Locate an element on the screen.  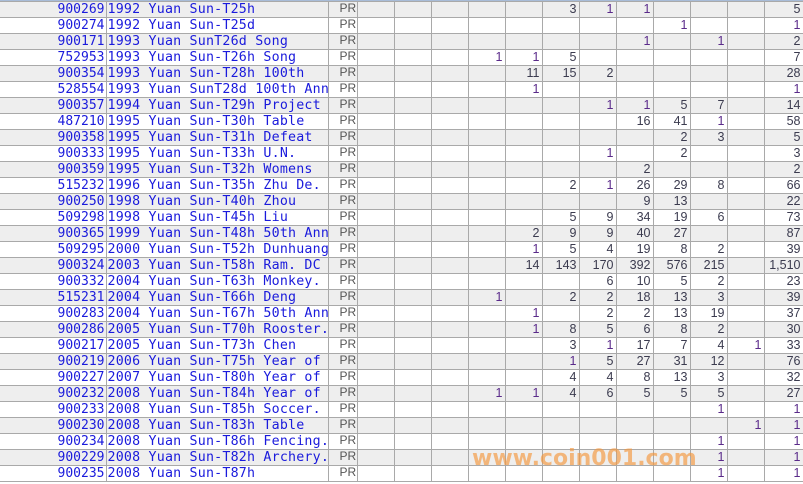
coin-id: 900230 is located at coordinates (53, 425).